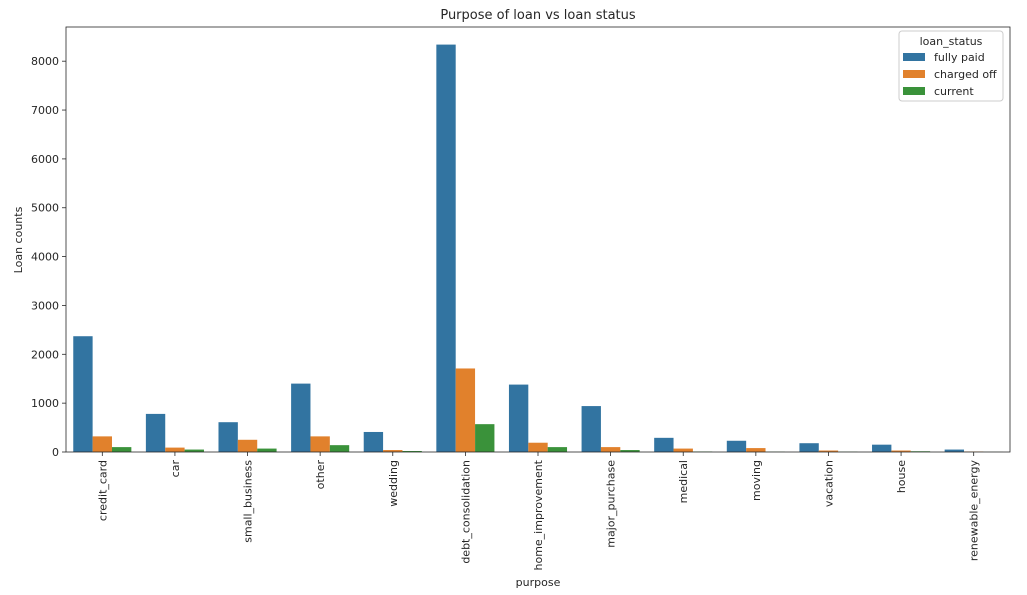 The height and width of the screenshot is (595, 1027). What do you see at coordinates (465, 410) in the screenshot?
I see `bar-debt_consolidation-charged-off` at bounding box center [465, 410].